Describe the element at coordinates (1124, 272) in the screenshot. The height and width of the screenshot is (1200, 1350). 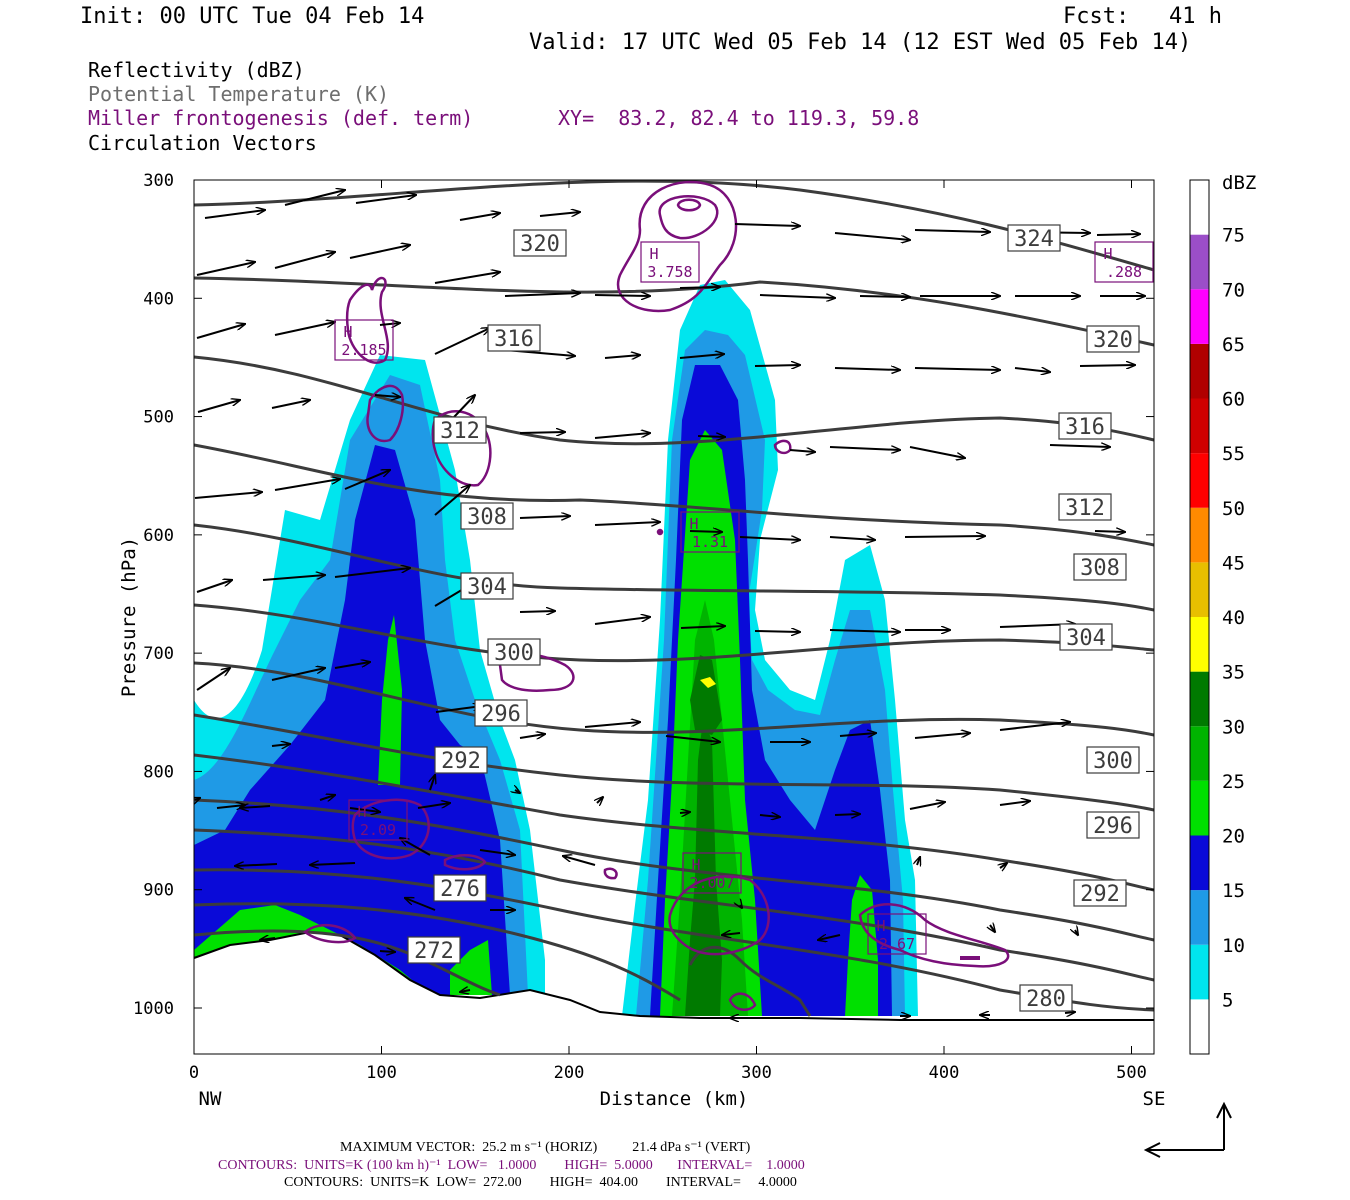
I see `frontogenesis-max-value: .288` at that location.